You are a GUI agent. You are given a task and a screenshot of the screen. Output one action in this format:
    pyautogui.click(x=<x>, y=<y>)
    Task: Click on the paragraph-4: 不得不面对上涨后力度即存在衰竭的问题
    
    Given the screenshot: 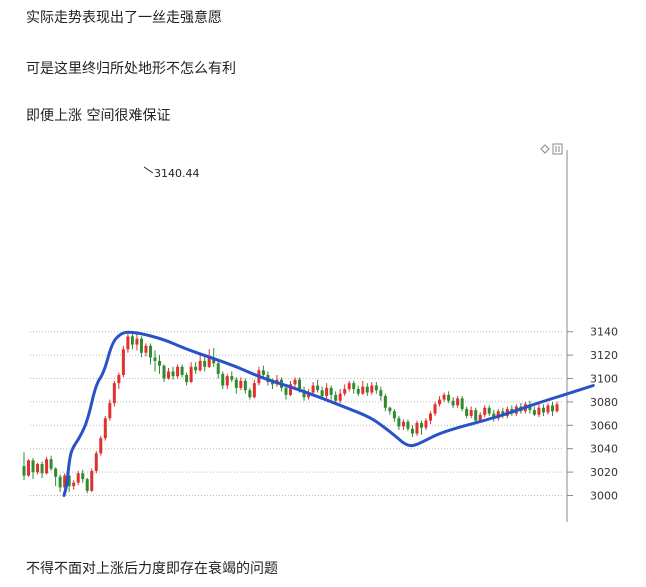 What is the action you would take?
    pyautogui.click(x=152, y=569)
    